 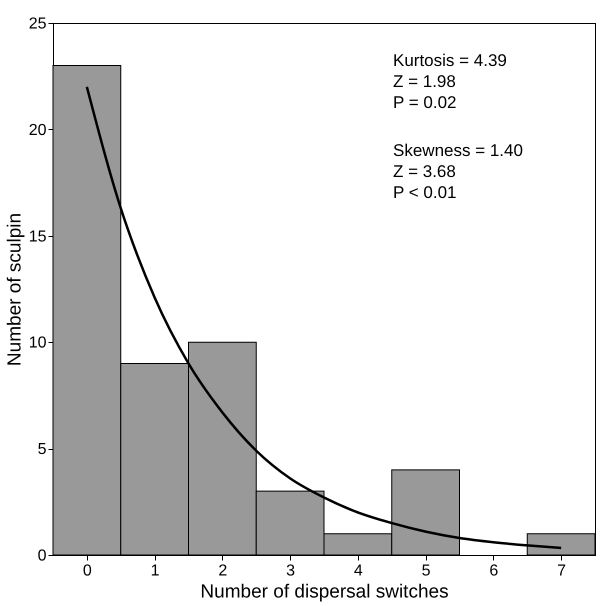 What do you see at coordinates (324, 592) in the screenshot?
I see `x-axis-title: Number of dispersal switches` at bounding box center [324, 592].